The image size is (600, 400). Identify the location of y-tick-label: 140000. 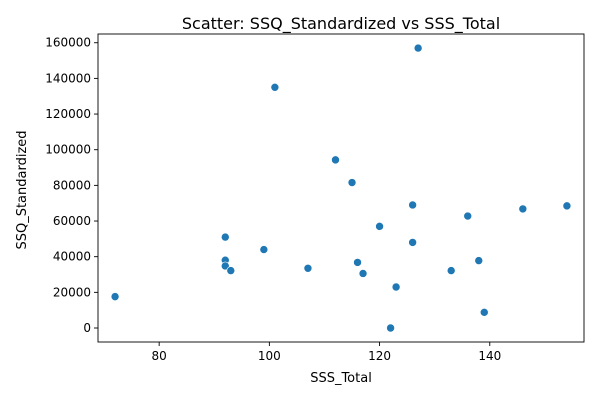
(68, 78).